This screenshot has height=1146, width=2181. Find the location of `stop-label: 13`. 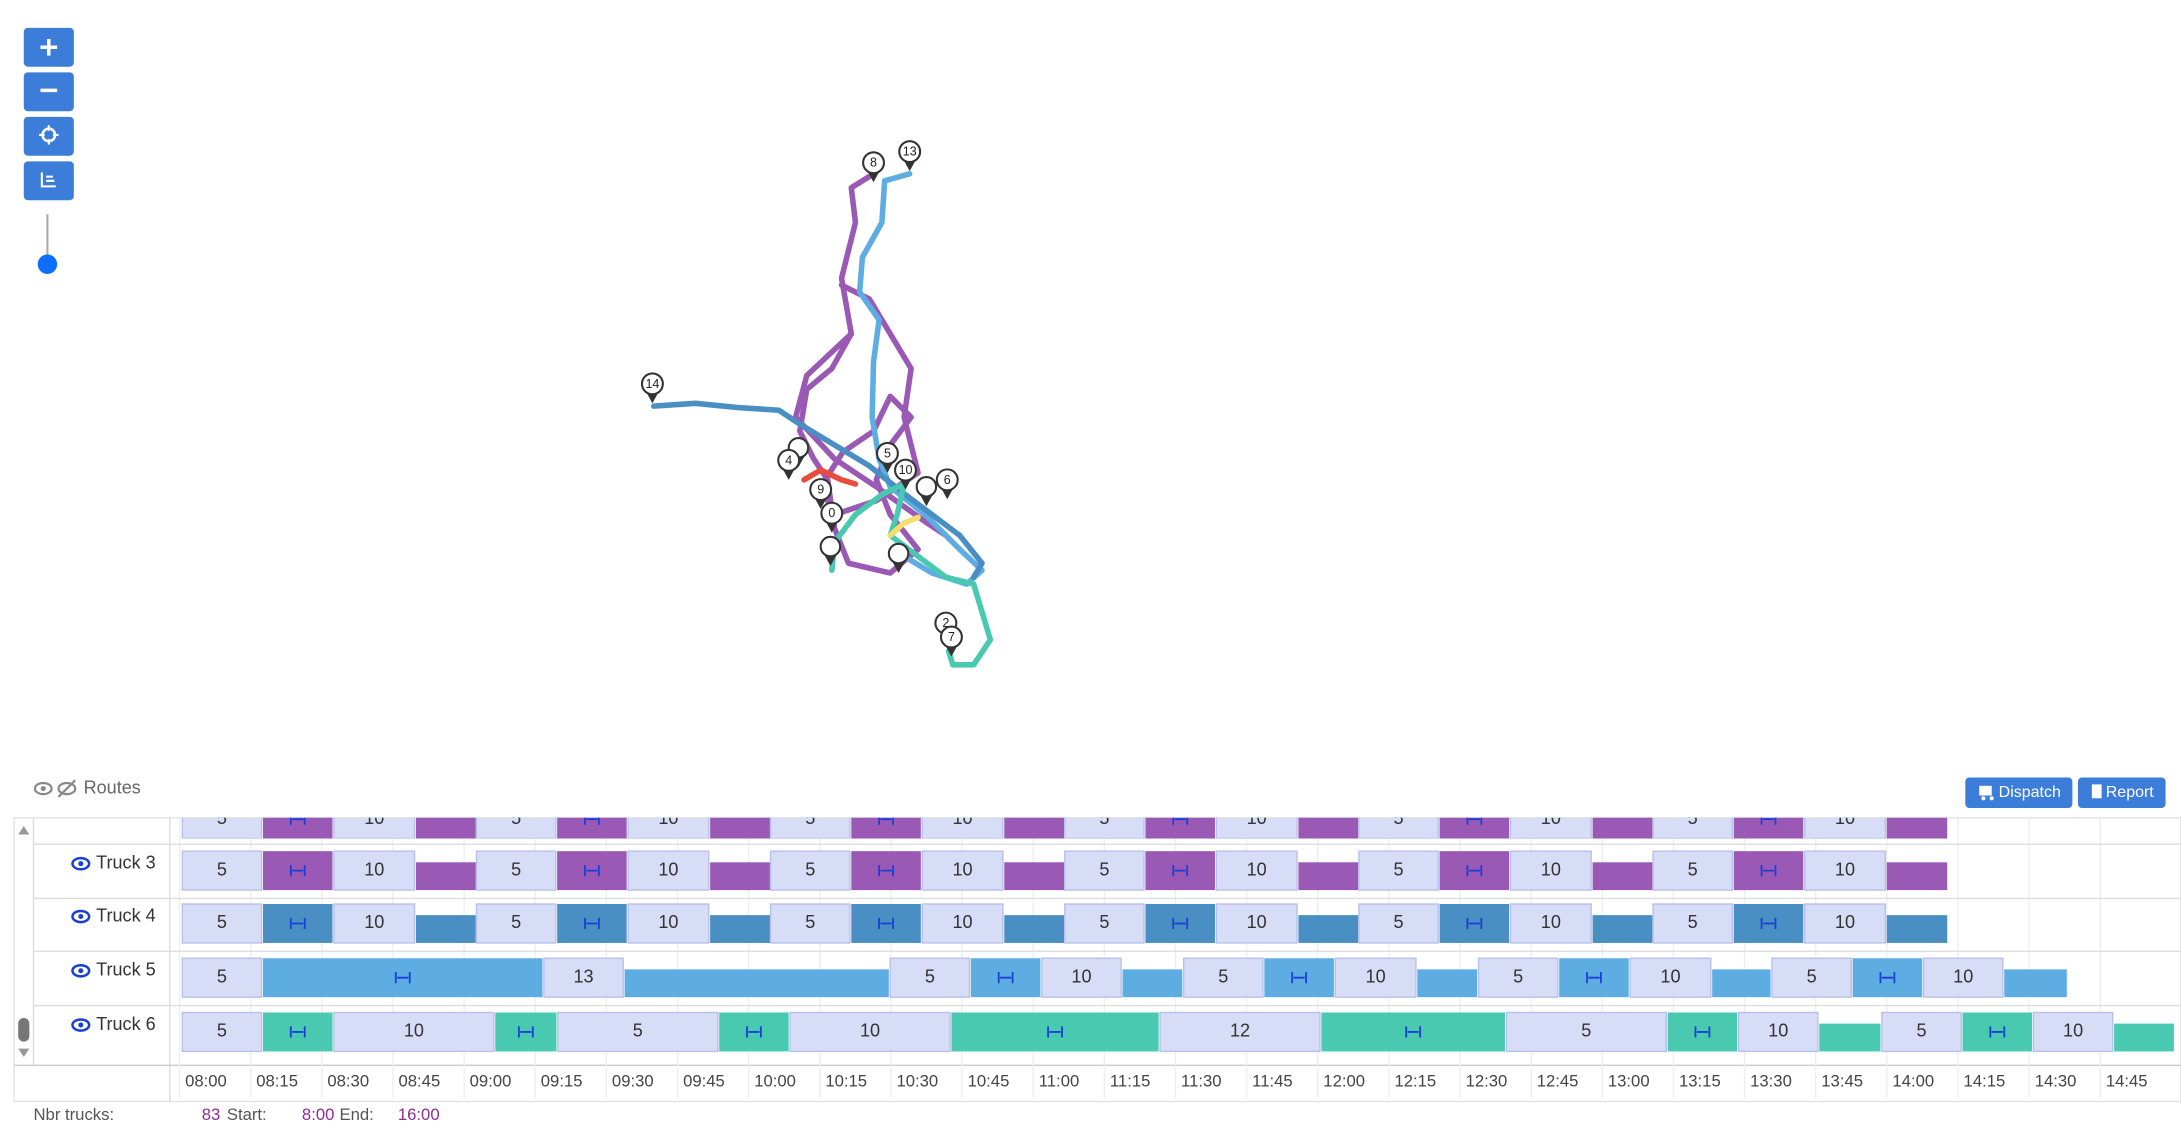

stop-label: 13 is located at coordinates (584, 976).